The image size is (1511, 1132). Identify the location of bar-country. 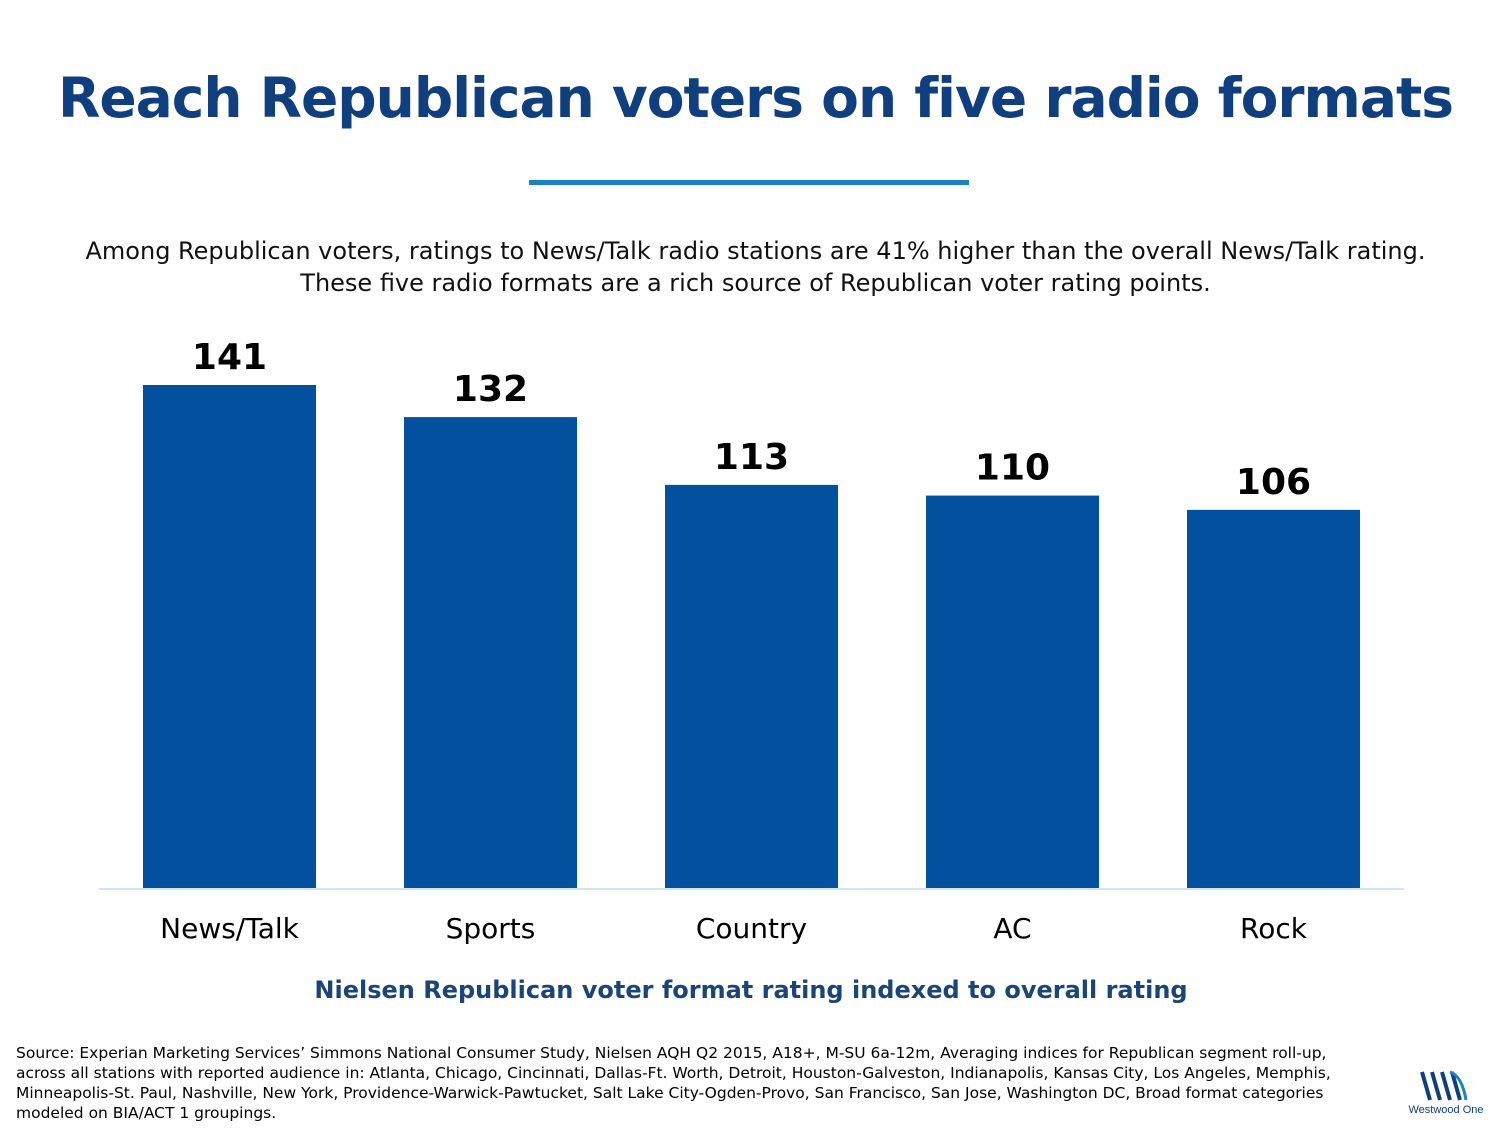
(751, 686).